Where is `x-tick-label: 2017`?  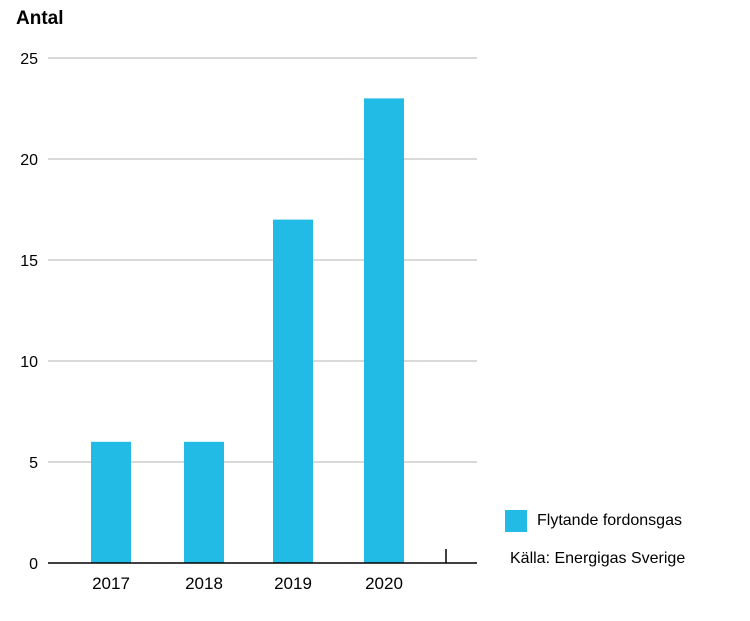 x-tick-label: 2017 is located at coordinates (111, 583).